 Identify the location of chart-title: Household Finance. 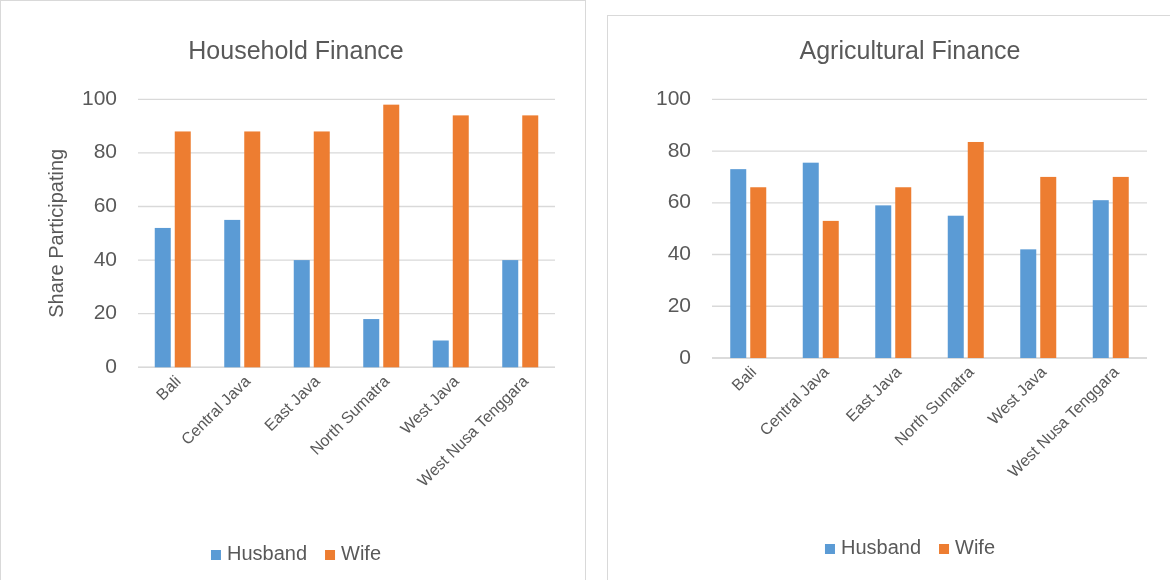
(296, 49).